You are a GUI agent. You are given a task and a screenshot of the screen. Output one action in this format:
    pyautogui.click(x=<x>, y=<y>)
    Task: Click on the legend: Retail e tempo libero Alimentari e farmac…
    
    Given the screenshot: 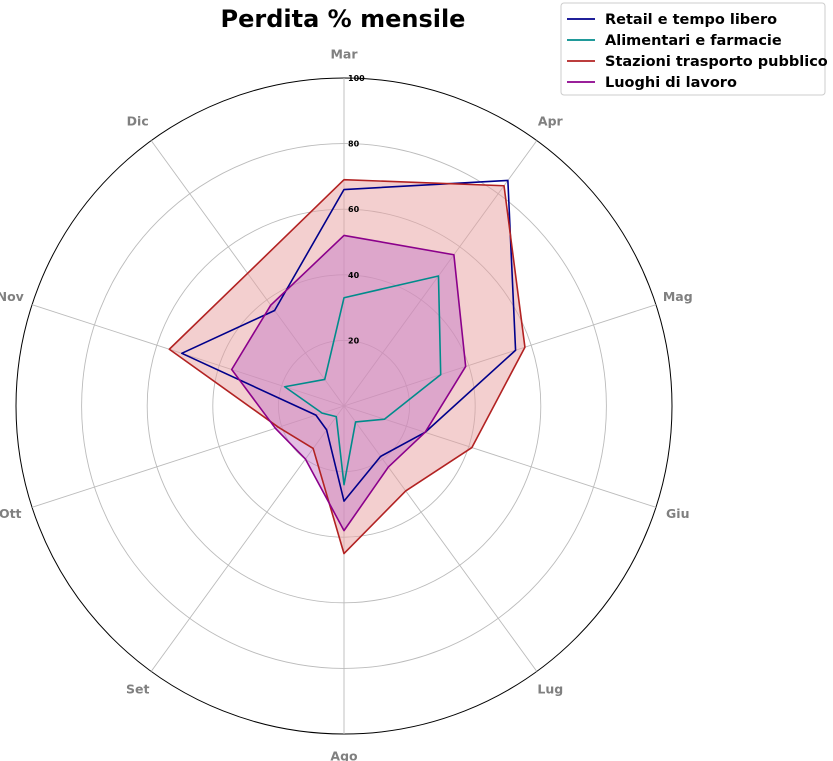 What is the action you would take?
    pyautogui.click(x=694, y=49)
    